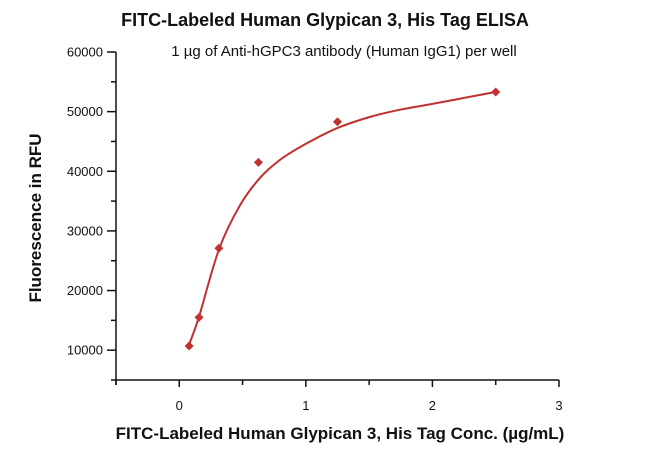 The width and height of the screenshot is (650, 456). Describe the element at coordinates (305, 405) in the screenshot. I see `x-tick-label: 1` at that location.